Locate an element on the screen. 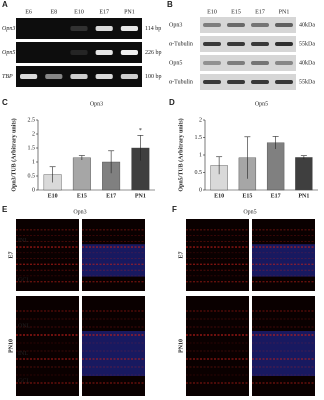 The height and width of the screenshot is (400, 324). image-title: Opn5 is located at coordinates (249, 212).